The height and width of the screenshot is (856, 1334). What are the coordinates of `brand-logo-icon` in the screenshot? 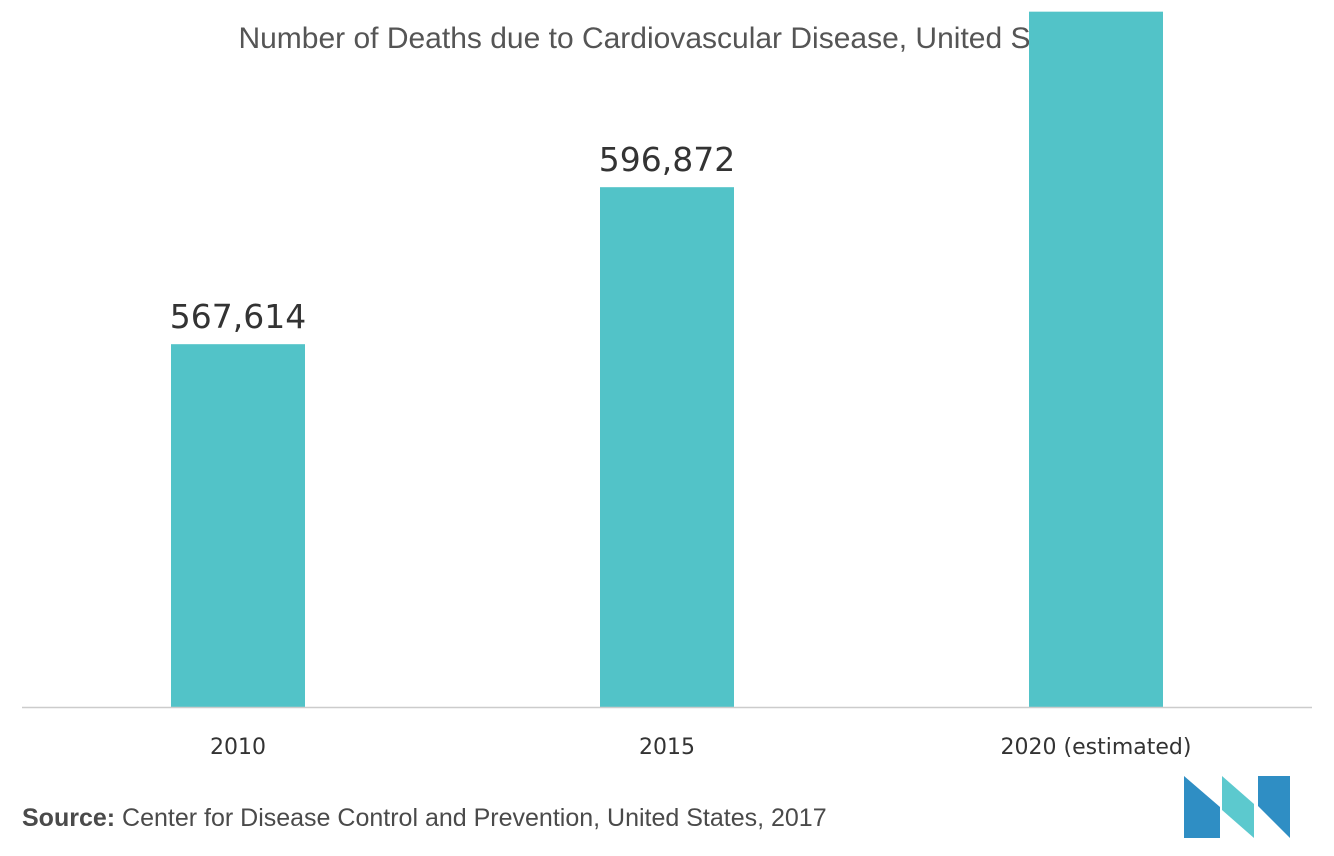 It's located at (1237, 807).